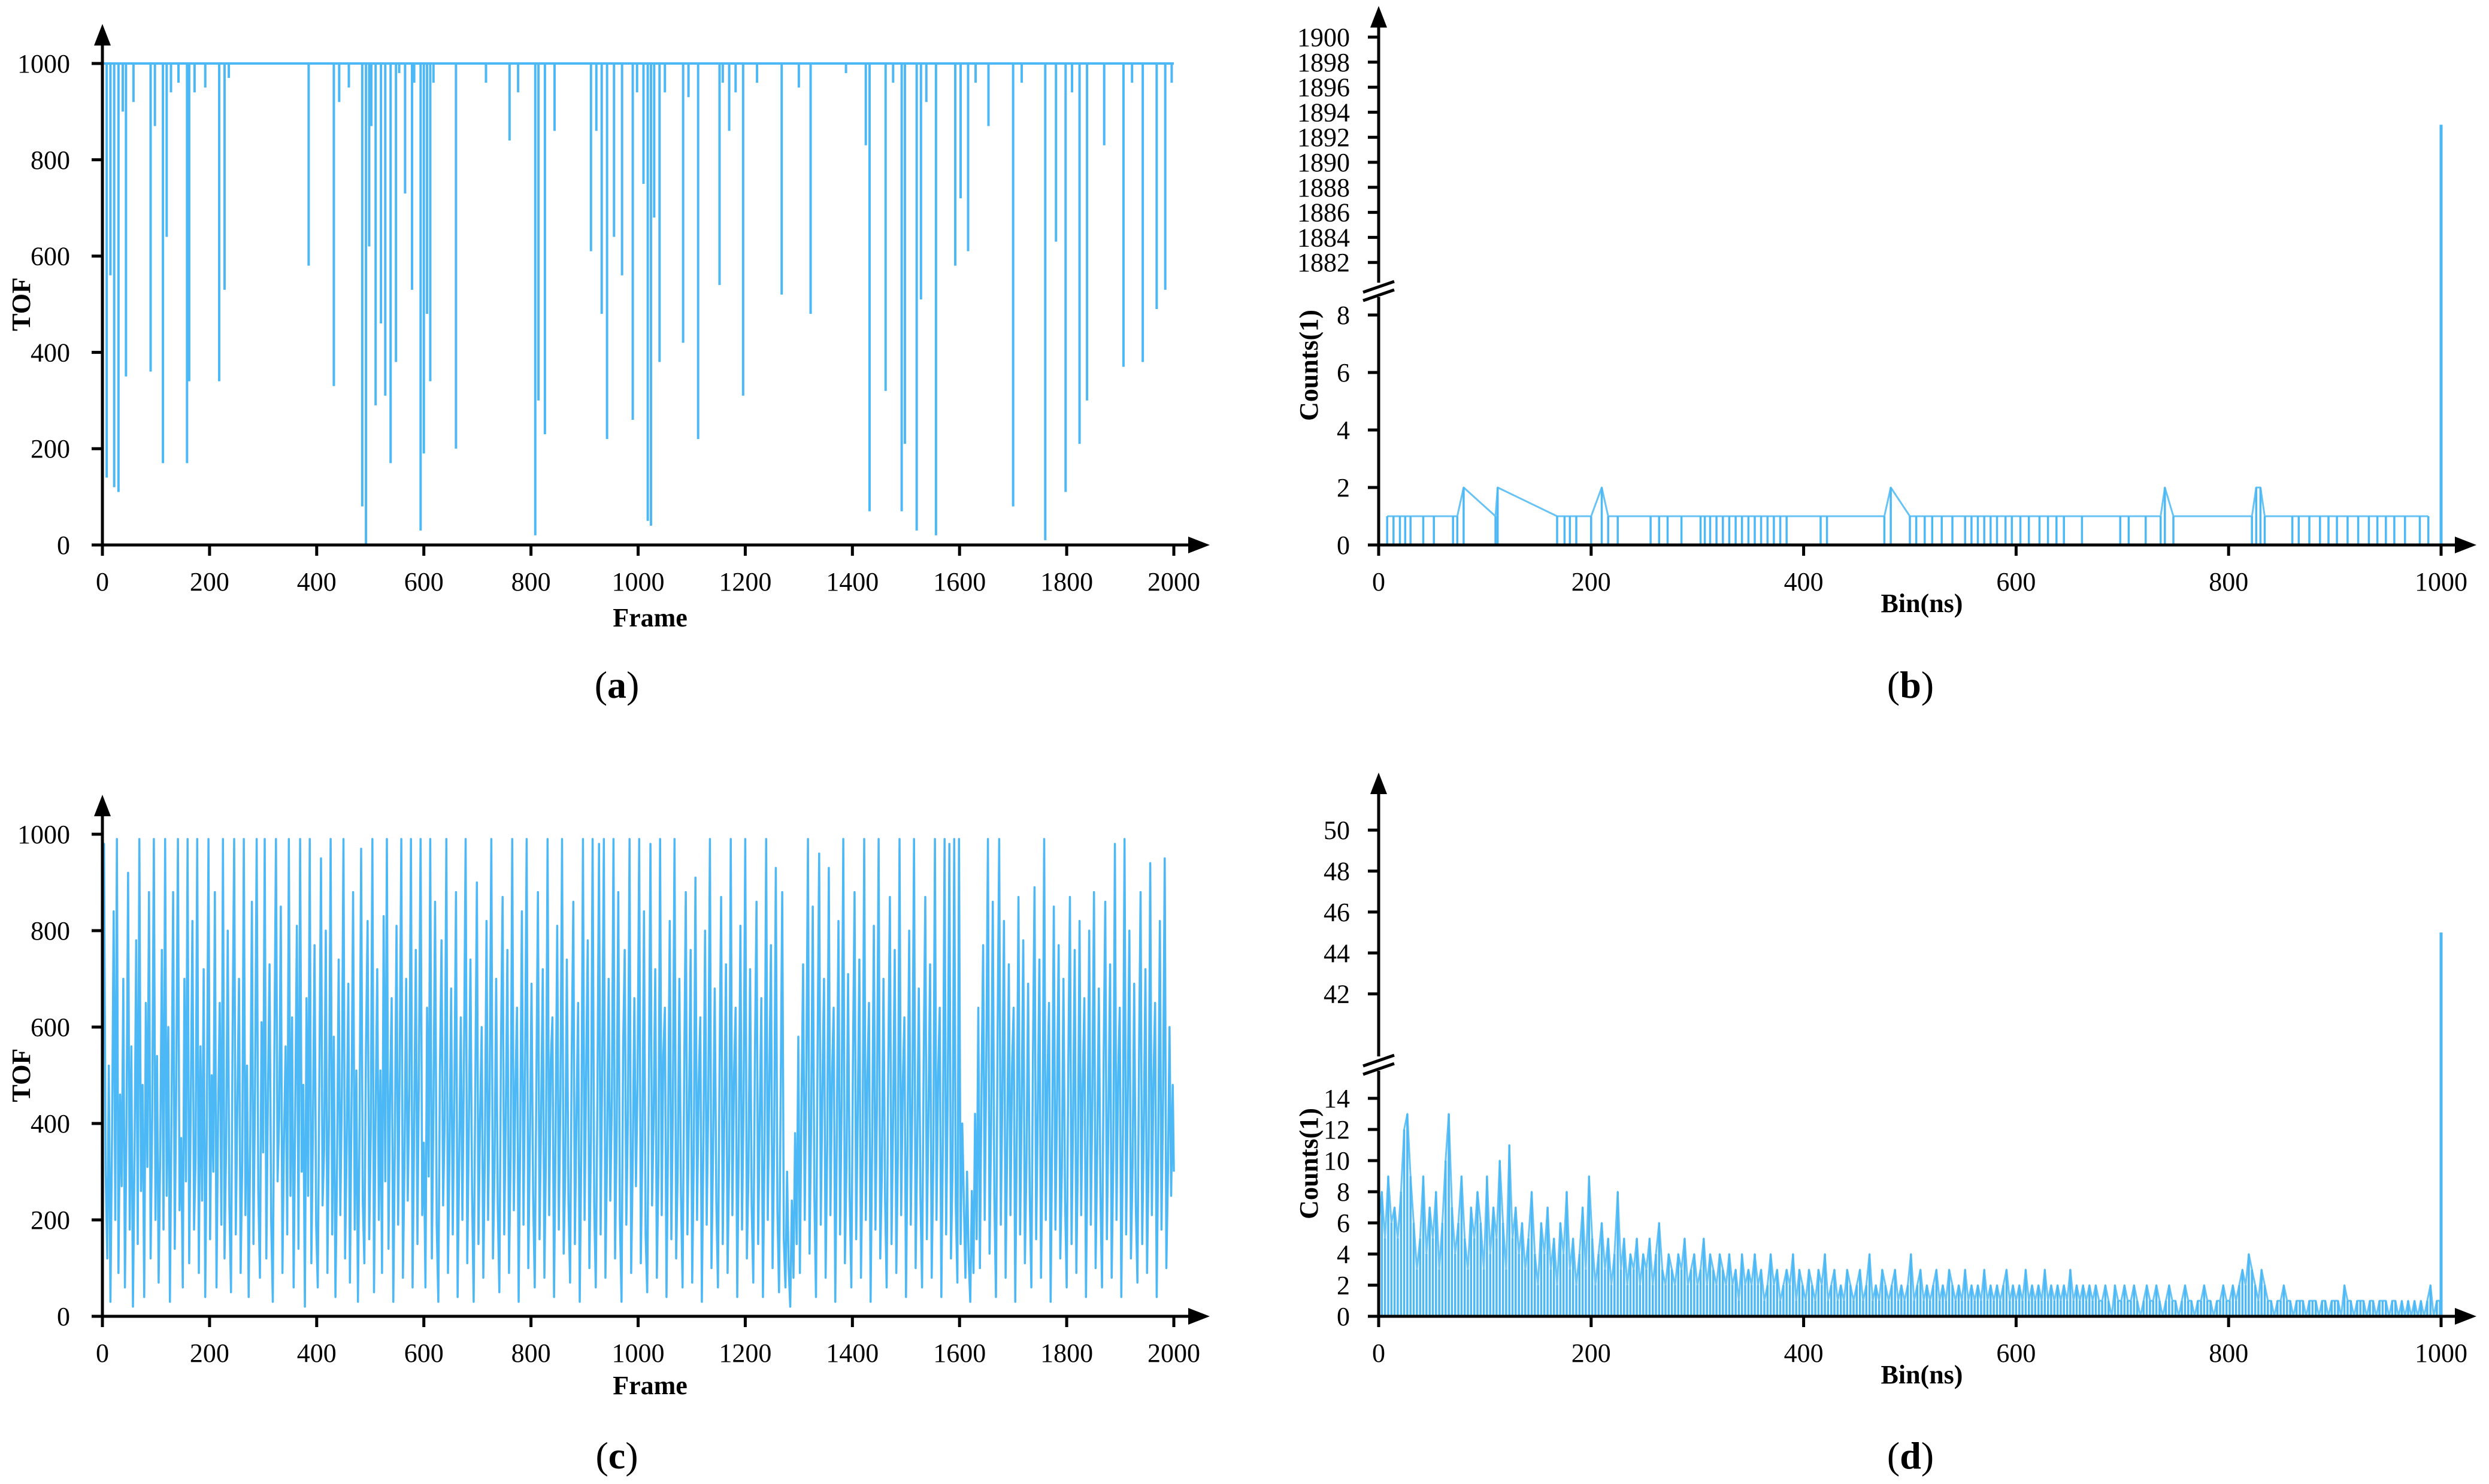 Image resolution: width=2489 pixels, height=1484 pixels. I want to click on y-tick-label: 1898, so click(1323, 62).